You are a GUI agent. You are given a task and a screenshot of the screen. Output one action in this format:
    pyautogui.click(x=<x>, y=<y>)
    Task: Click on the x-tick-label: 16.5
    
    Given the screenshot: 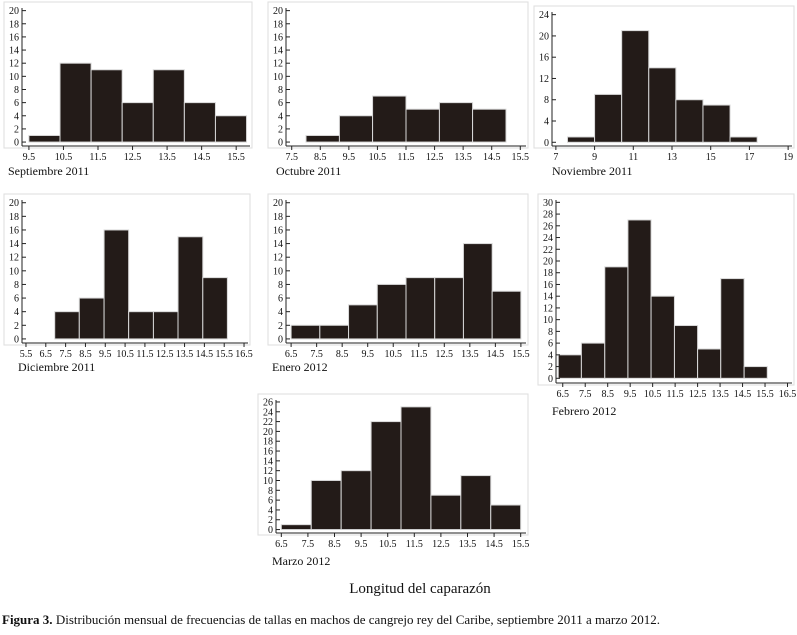 What is the action you would take?
    pyautogui.click(x=244, y=354)
    